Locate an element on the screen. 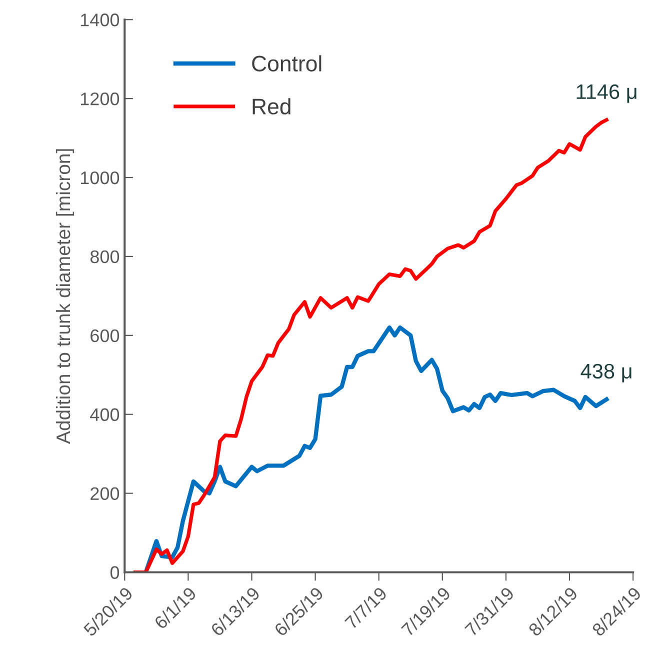 The height and width of the screenshot is (654, 656). legend-label: Red is located at coordinates (271, 106).